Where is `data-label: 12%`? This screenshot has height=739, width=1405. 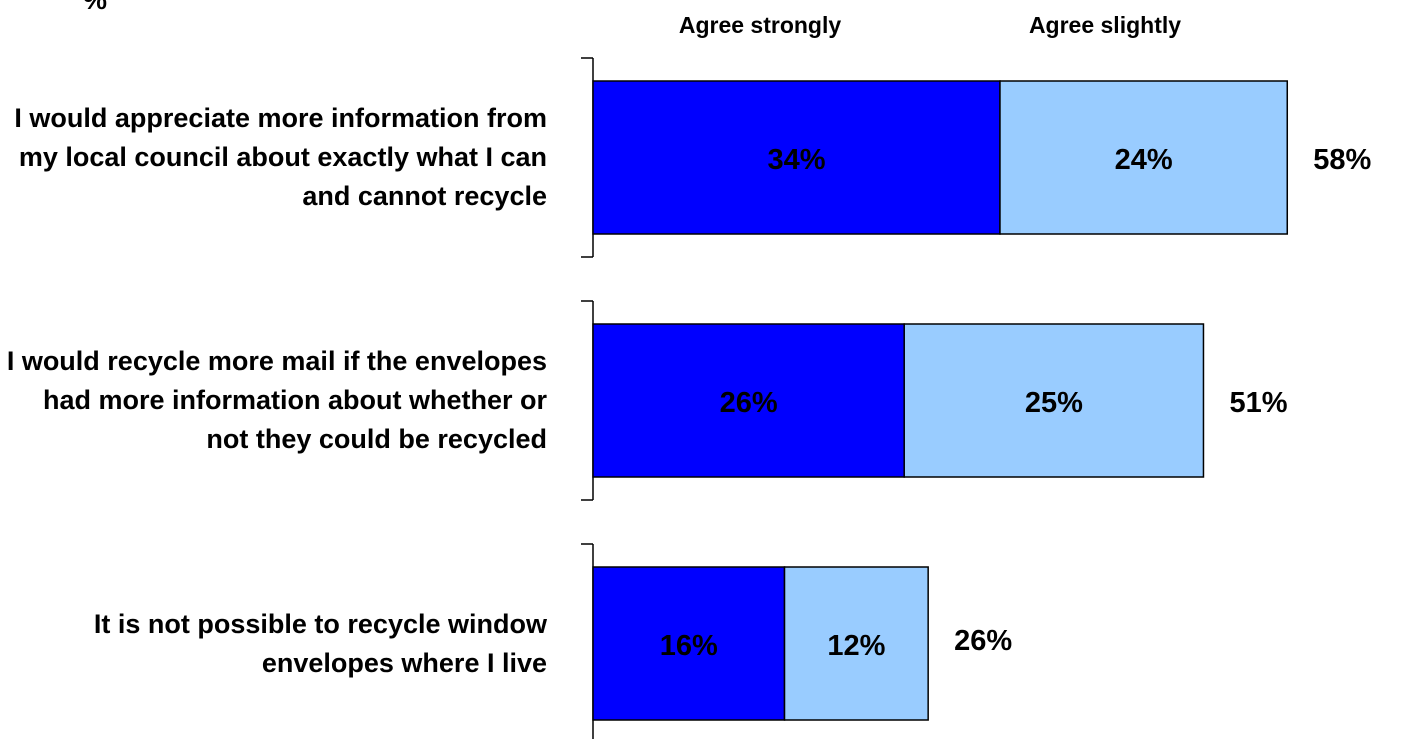
data-label: 12% is located at coordinates (856, 646).